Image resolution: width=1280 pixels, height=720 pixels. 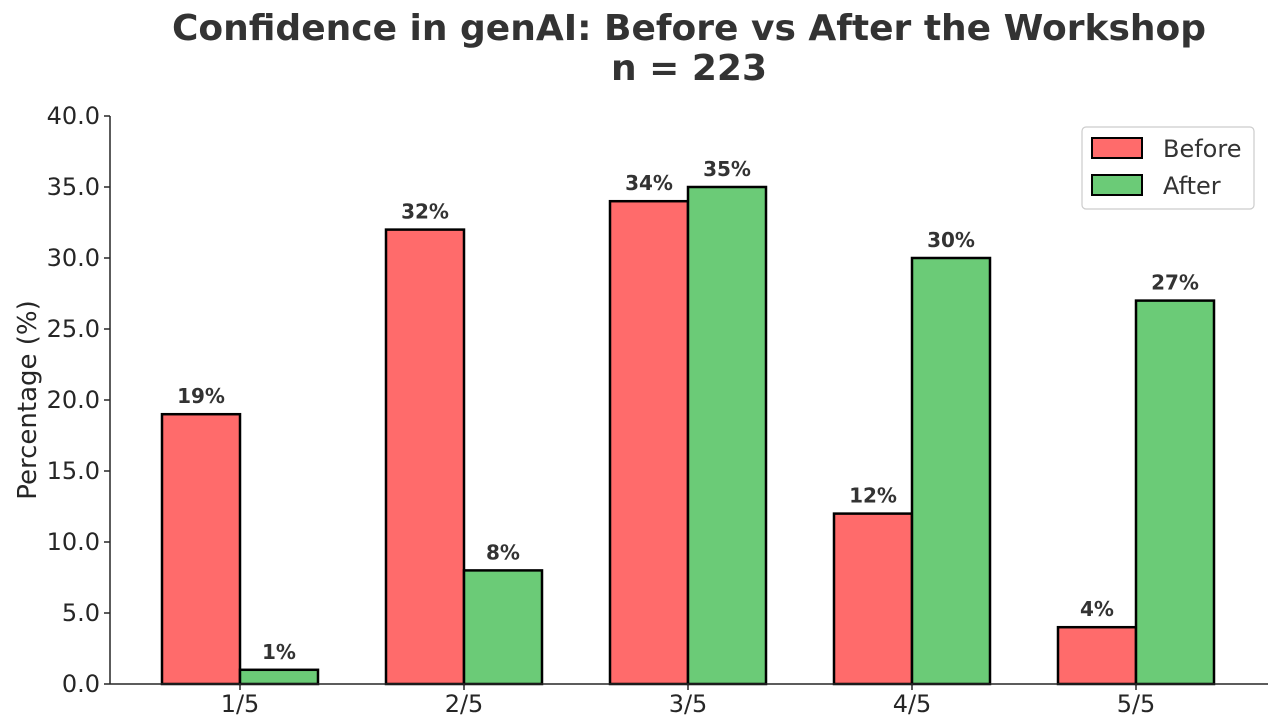 What do you see at coordinates (73, 258) in the screenshot?
I see `y-tick-label: 30.0` at bounding box center [73, 258].